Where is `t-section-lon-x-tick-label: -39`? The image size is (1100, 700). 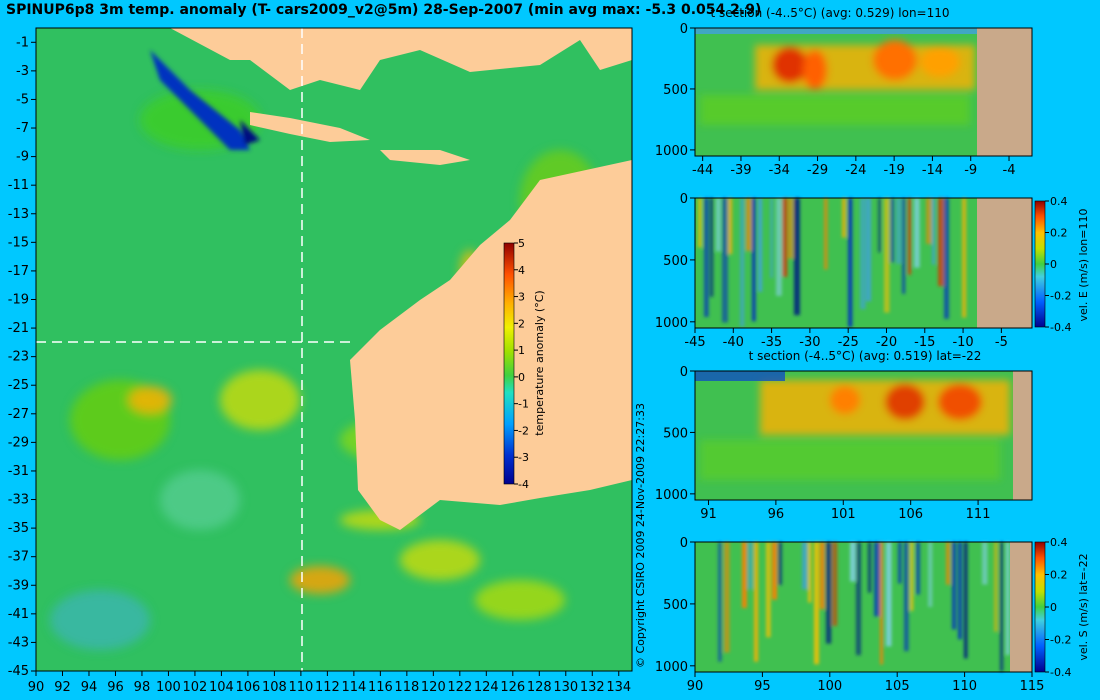 t-section-lon-x-tick-label: -39 is located at coordinates (740, 170).